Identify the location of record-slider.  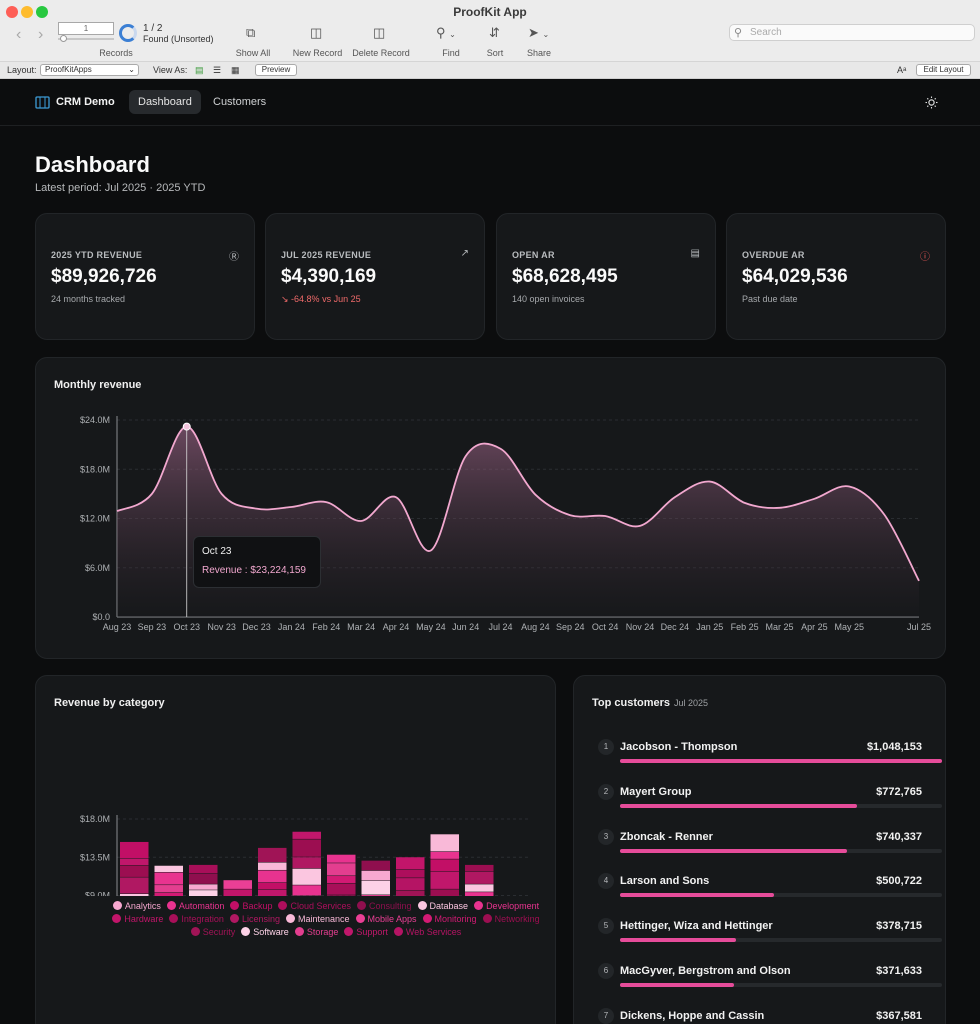
(86, 39).